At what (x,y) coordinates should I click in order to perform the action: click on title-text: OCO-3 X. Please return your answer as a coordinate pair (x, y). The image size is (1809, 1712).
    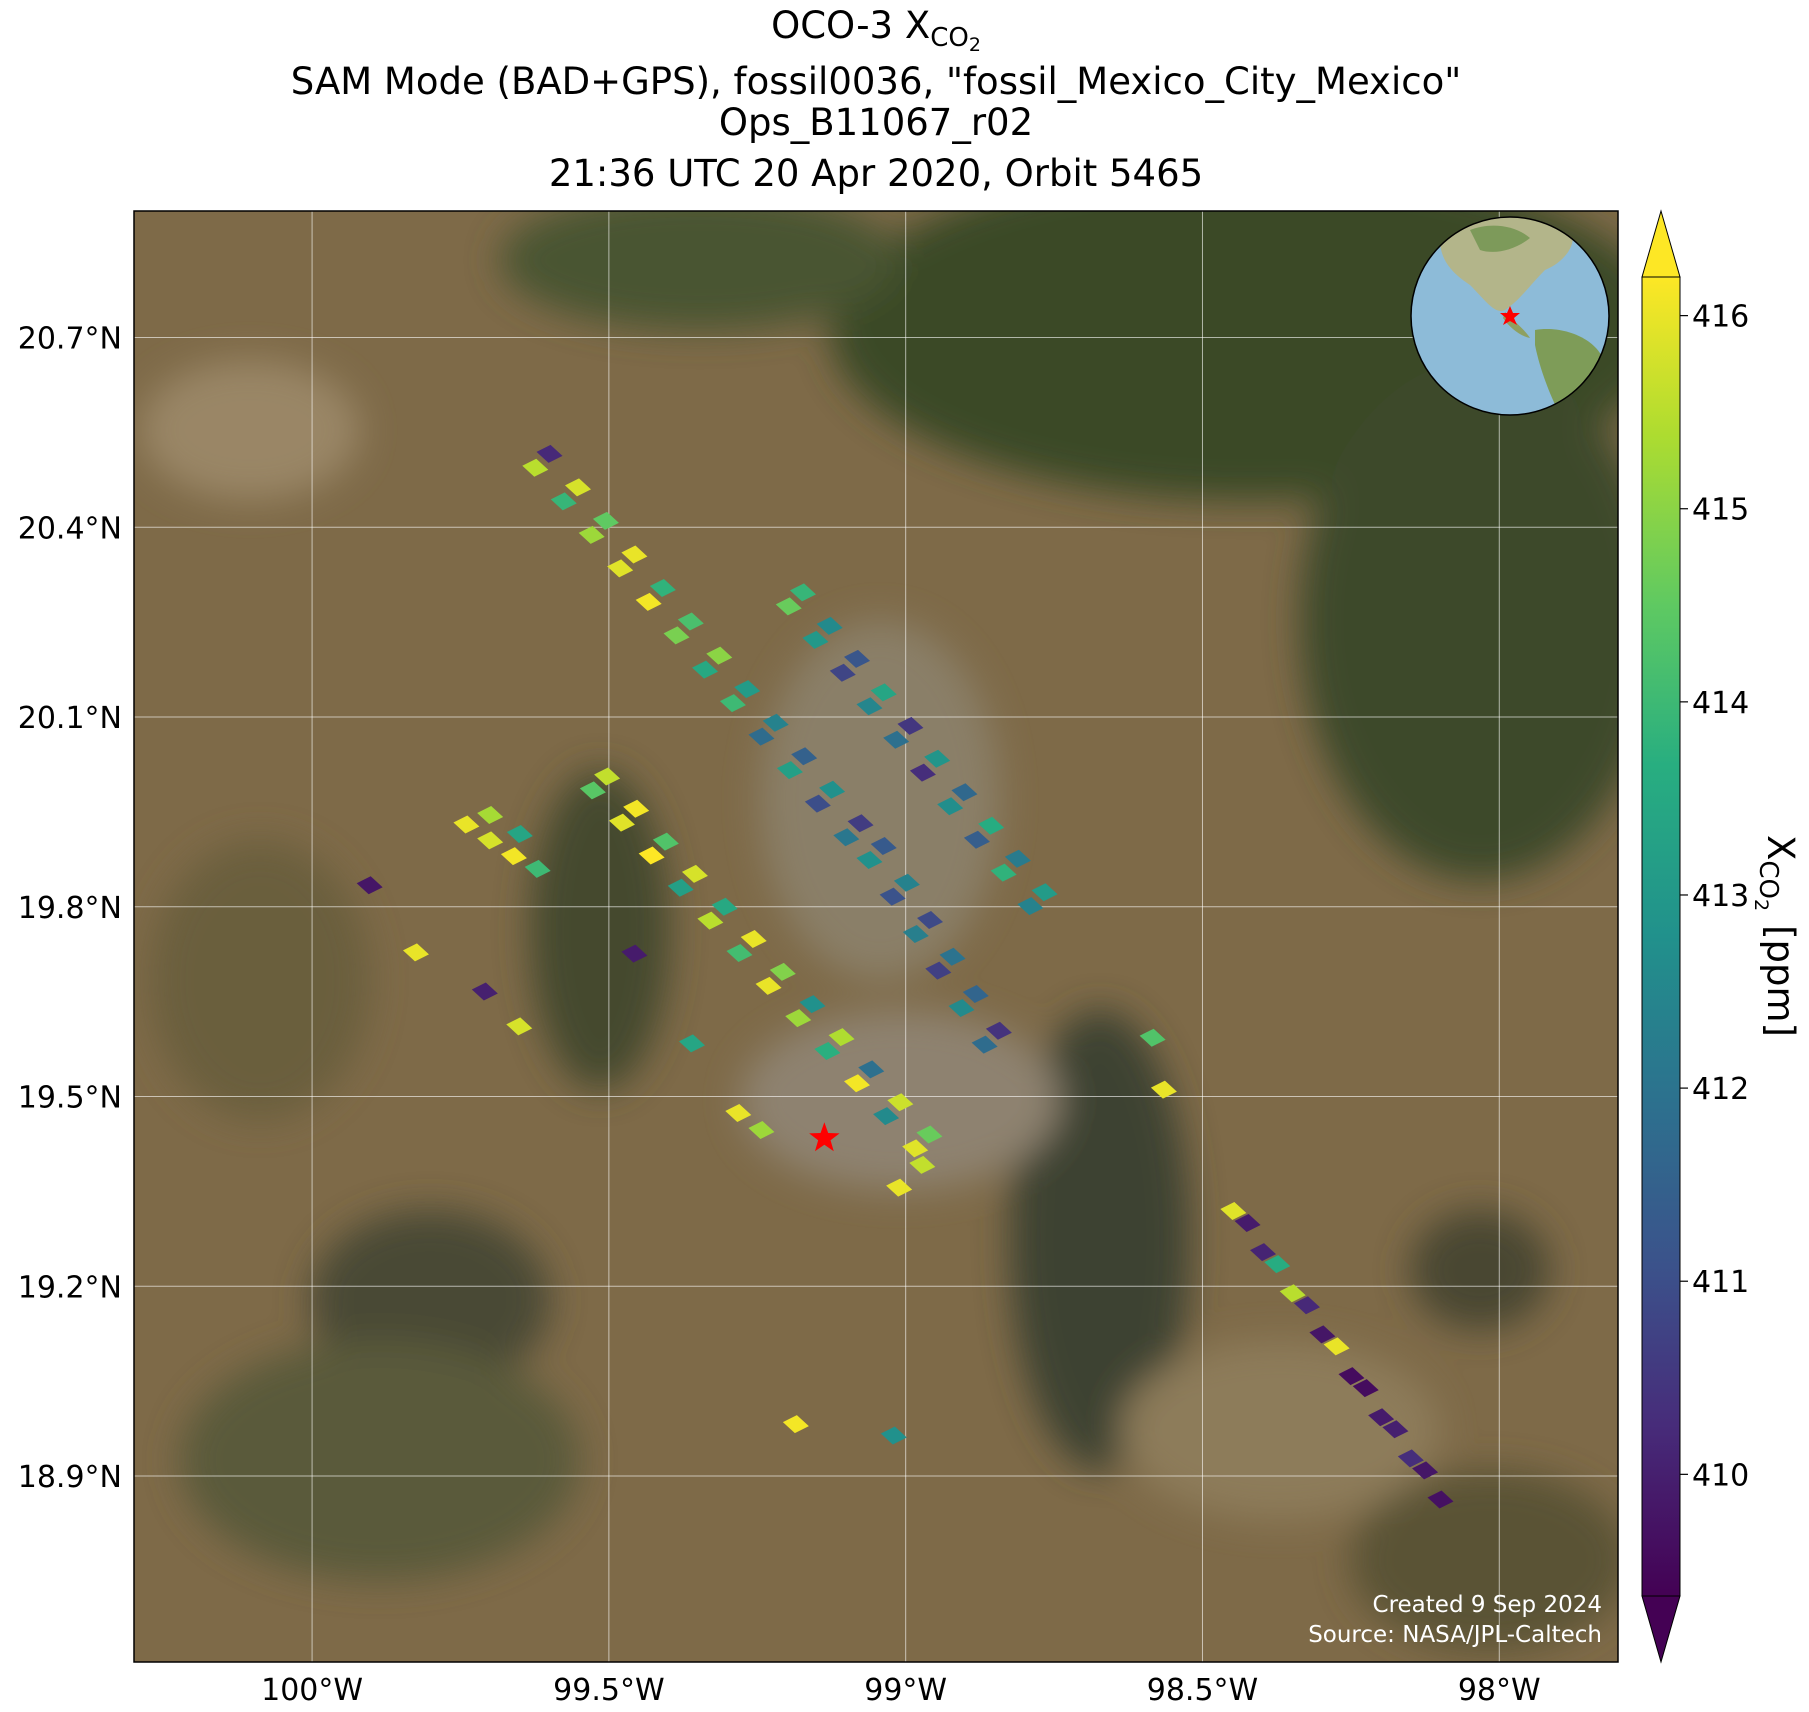
    Looking at the image, I should click on (850, 25).